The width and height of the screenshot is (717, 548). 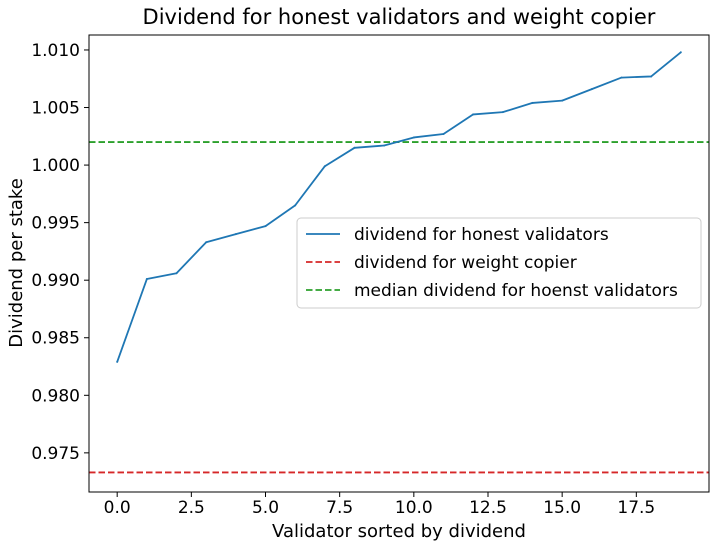 I want to click on y-tick-label: 1.000, so click(x=55, y=166).